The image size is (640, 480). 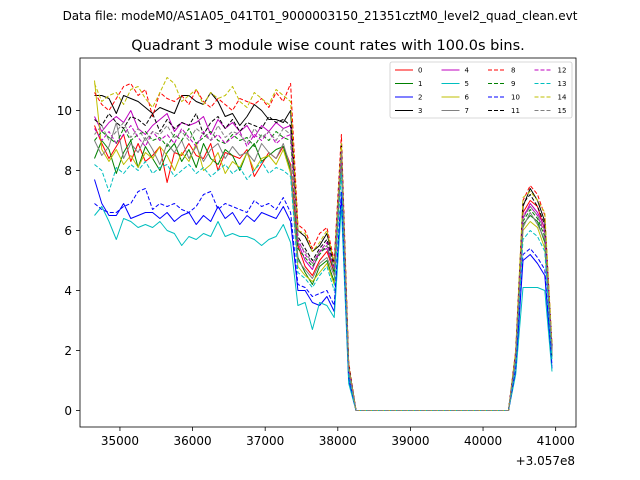 I want to click on legend-box, so click(x=481, y=90).